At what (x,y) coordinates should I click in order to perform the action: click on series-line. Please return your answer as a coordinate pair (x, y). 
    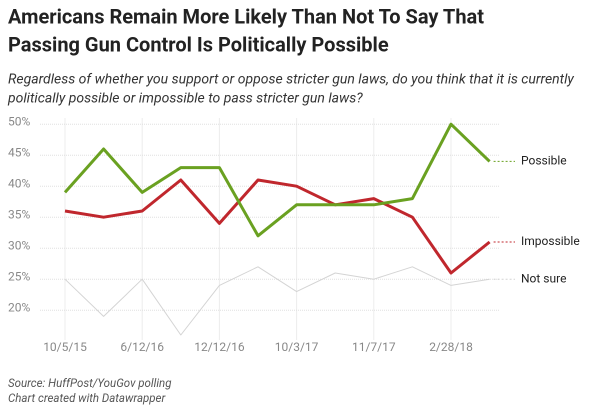
    Looking at the image, I should click on (277, 301).